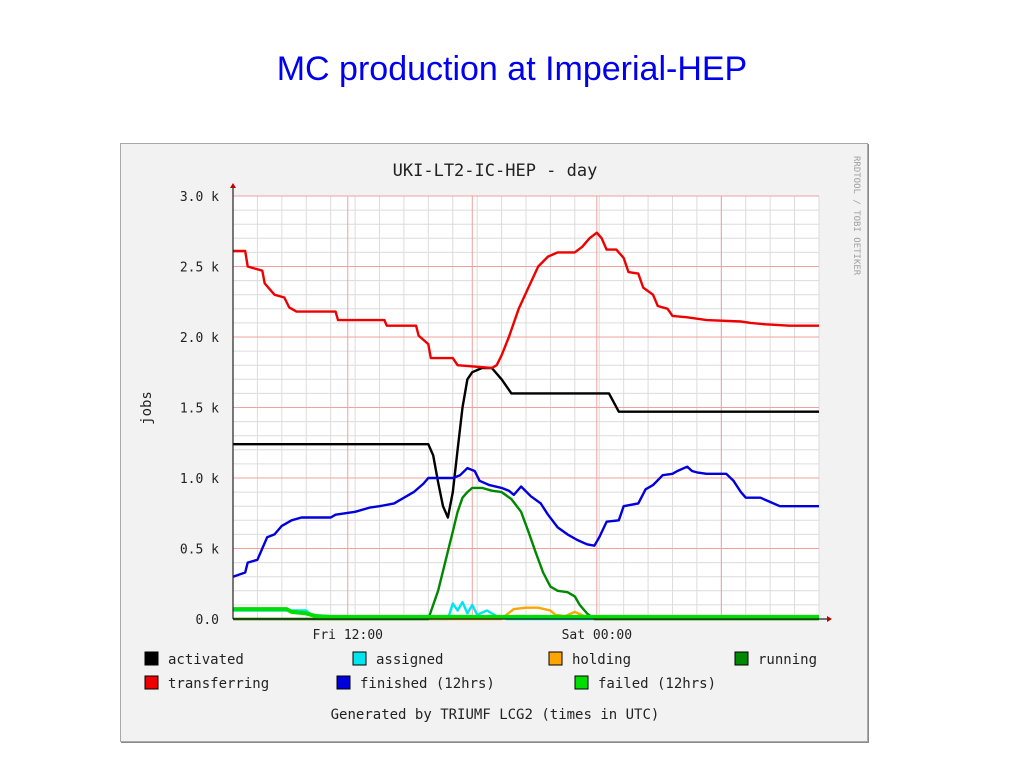 Image resolution: width=1024 pixels, height=768 pixels. I want to click on y-axis-arrow, so click(233, 185).